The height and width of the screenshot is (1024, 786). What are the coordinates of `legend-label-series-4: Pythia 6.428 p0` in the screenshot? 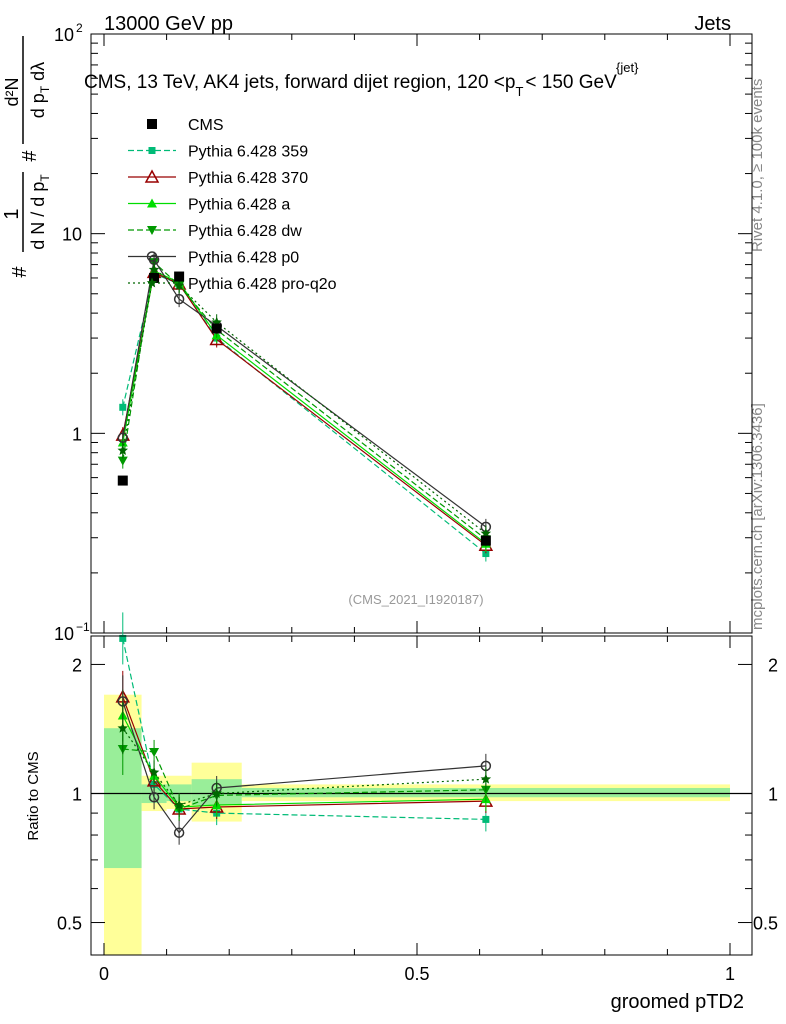 It's located at (243, 258).